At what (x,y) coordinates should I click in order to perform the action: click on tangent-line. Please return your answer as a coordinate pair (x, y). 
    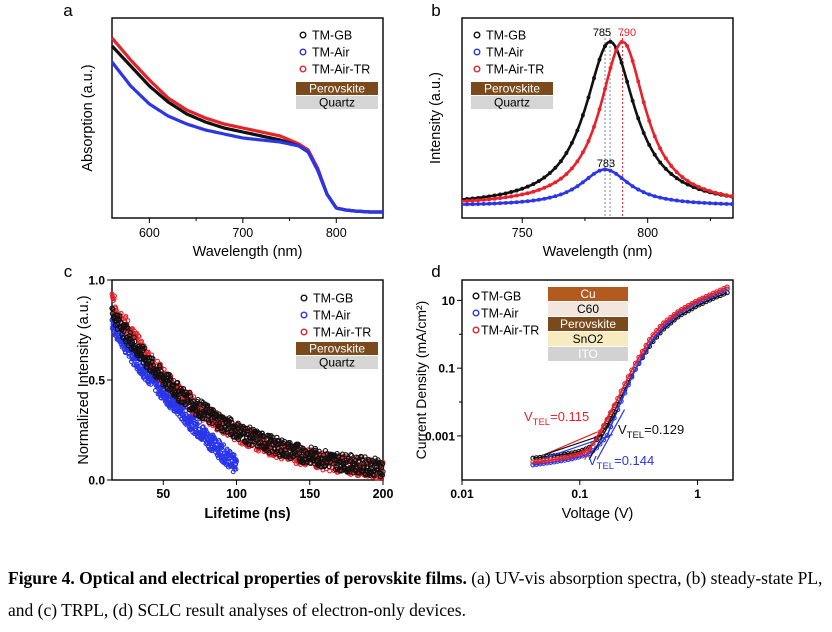
    Looking at the image, I should click on (611, 434).